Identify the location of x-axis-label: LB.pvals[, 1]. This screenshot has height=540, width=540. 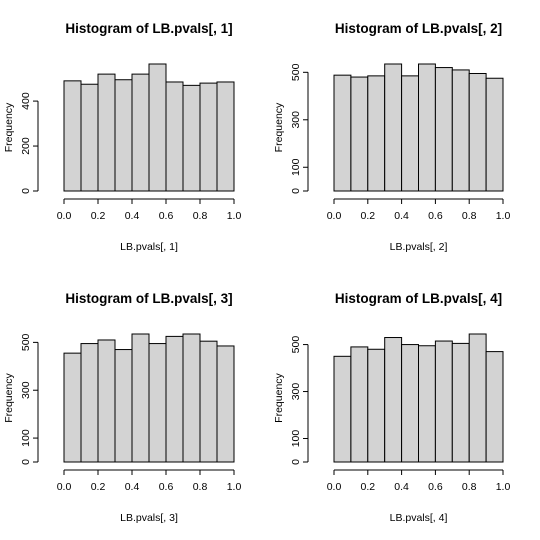
(149, 247).